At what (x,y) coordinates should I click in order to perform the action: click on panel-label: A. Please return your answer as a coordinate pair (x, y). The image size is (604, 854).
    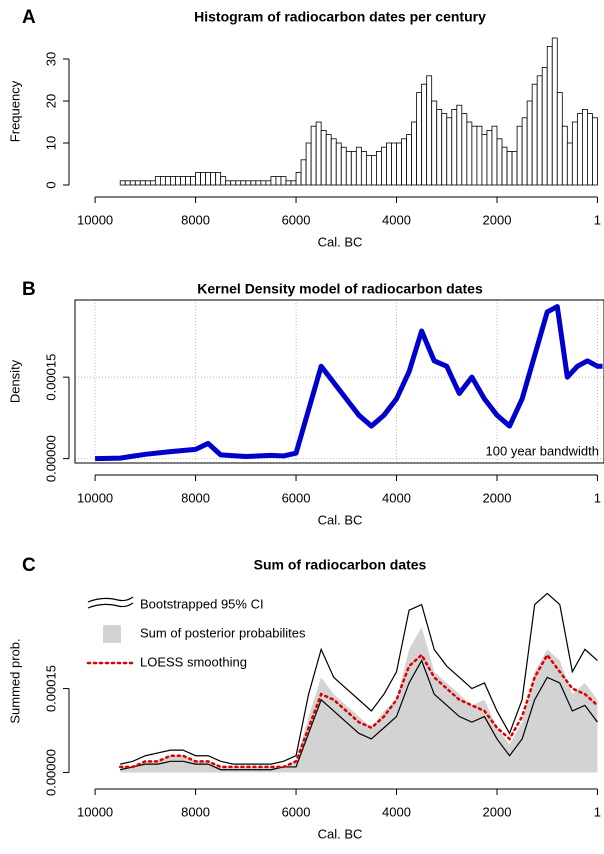
    Looking at the image, I should click on (29, 17).